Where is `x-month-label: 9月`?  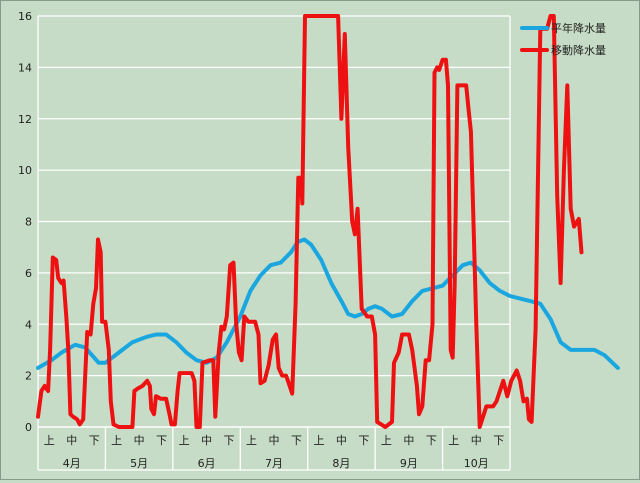 x-month-label: 9月 is located at coordinates (409, 463).